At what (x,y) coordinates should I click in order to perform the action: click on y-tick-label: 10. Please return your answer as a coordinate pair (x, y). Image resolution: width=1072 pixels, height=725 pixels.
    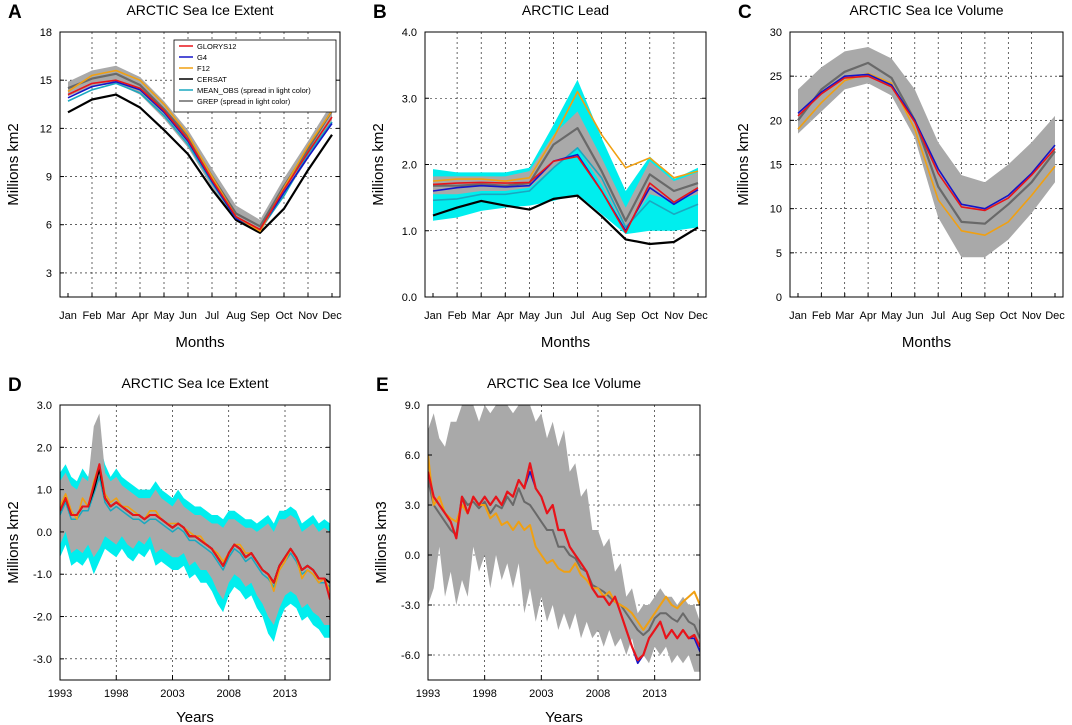
    Looking at the image, I should click on (776, 210).